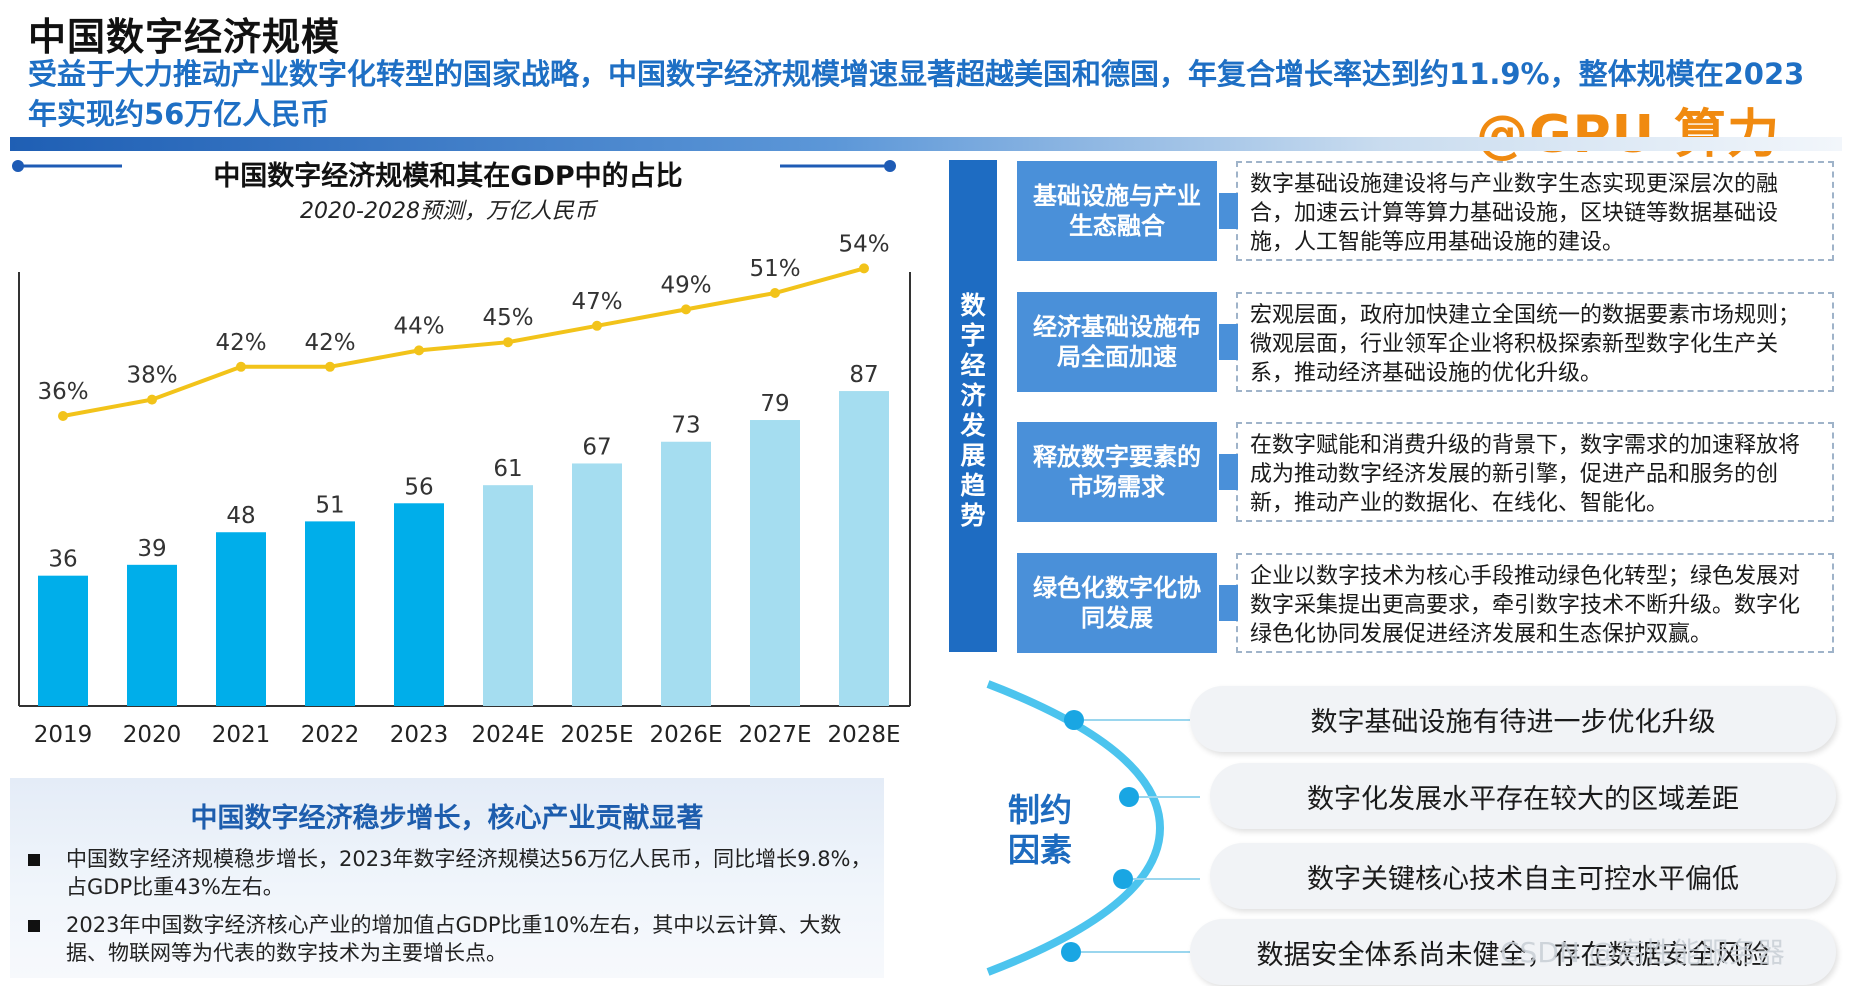 The height and width of the screenshot is (986, 1857). What do you see at coordinates (184, 37) in the screenshot?
I see `page-title: 中国数字经济规模` at bounding box center [184, 37].